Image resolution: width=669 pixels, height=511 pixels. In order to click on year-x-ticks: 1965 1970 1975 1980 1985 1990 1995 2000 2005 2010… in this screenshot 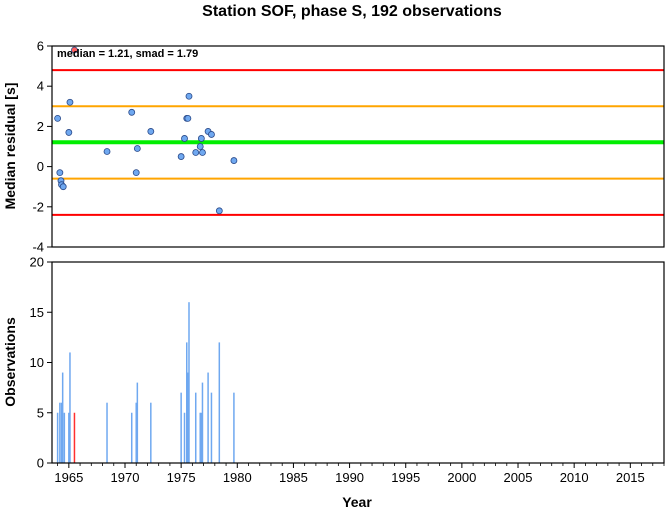, I will do `click(359, 474)`.